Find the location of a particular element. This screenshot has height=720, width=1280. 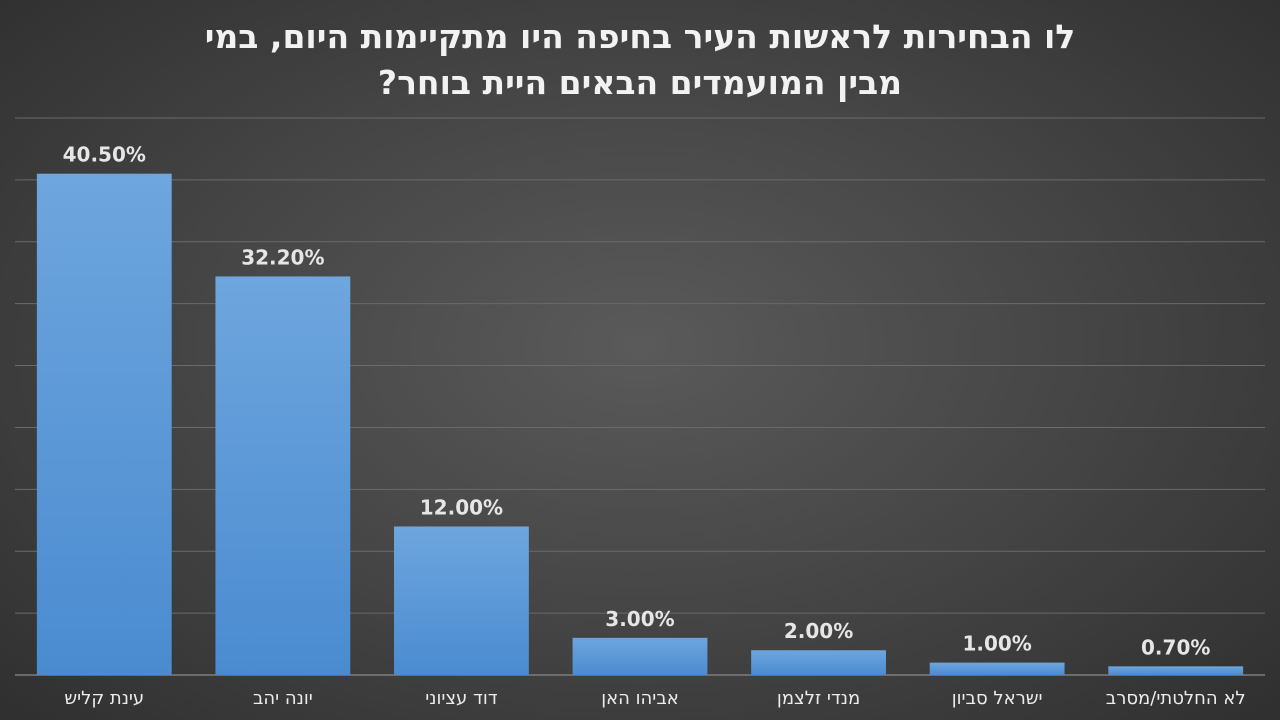

category-label: עינת קליש is located at coordinates (104, 698).